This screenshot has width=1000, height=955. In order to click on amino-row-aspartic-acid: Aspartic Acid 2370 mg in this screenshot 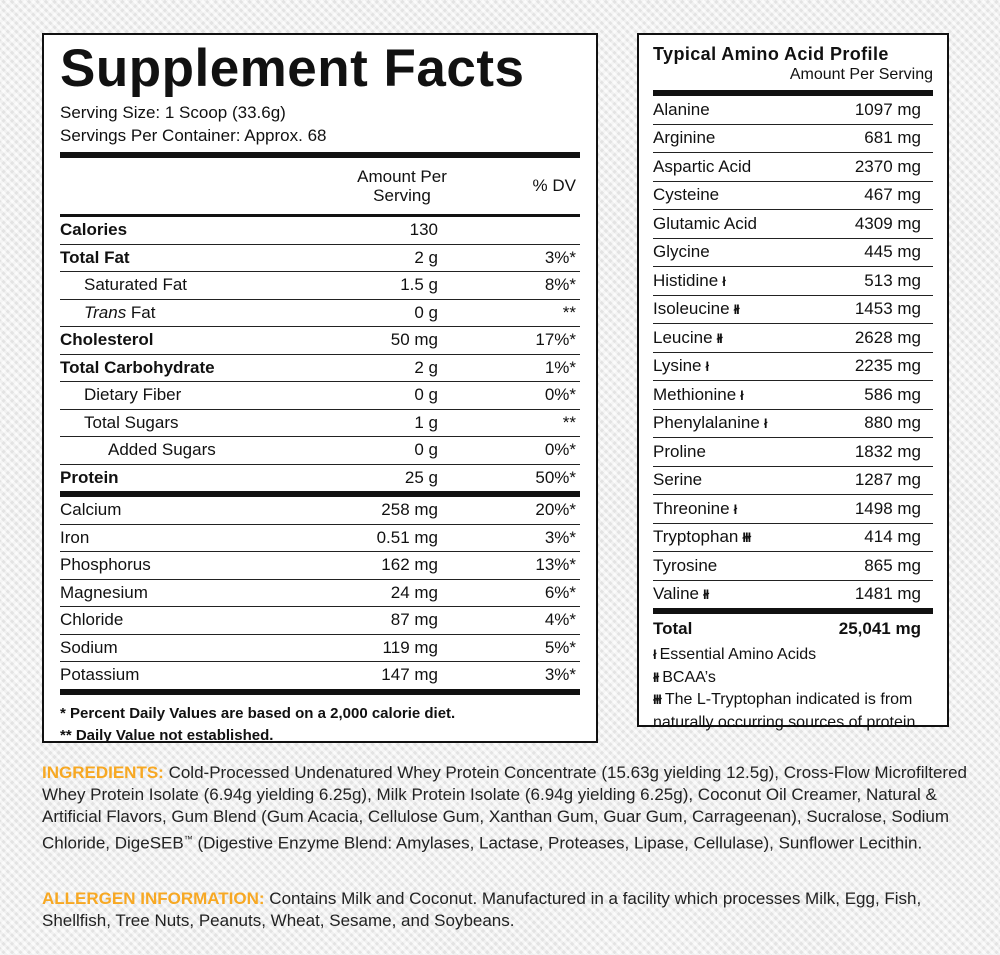, I will do `click(793, 167)`.